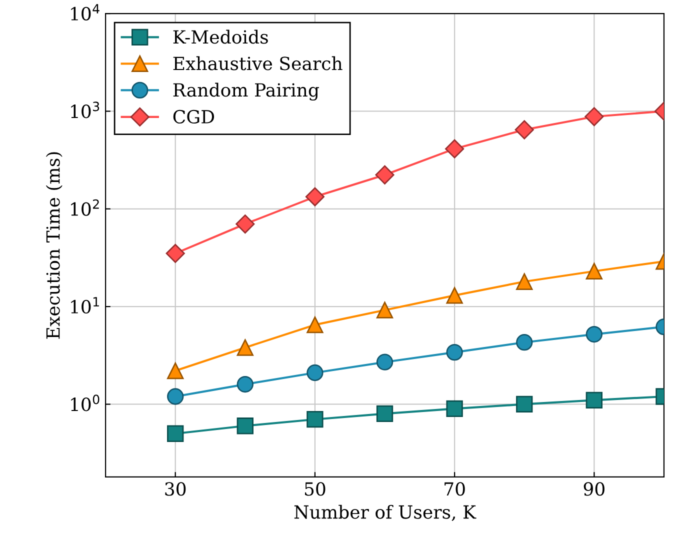 The width and height of the screenshot is (681, 542). I want to click on y-tick-label: 10$^{3}$, so click(85, 110).